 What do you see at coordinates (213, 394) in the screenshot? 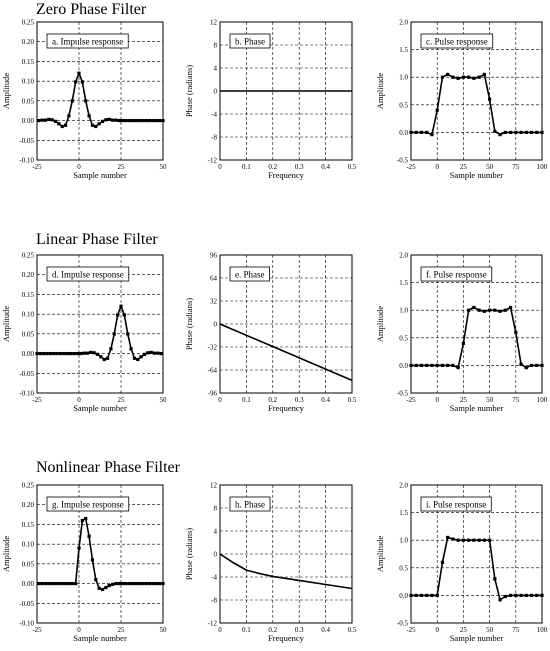
I see `y-tick-label: -96` at bounding box center [213, 394].